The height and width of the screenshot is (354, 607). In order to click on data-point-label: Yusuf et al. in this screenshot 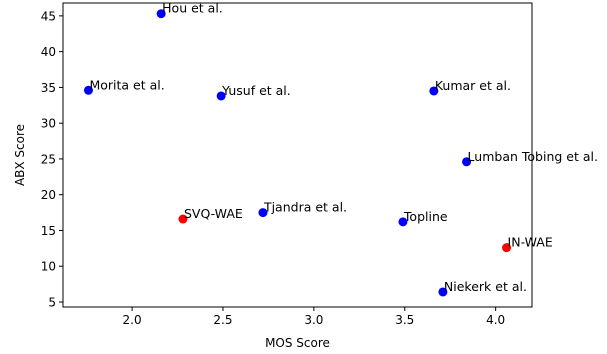, I will do `click(256, 90)`.